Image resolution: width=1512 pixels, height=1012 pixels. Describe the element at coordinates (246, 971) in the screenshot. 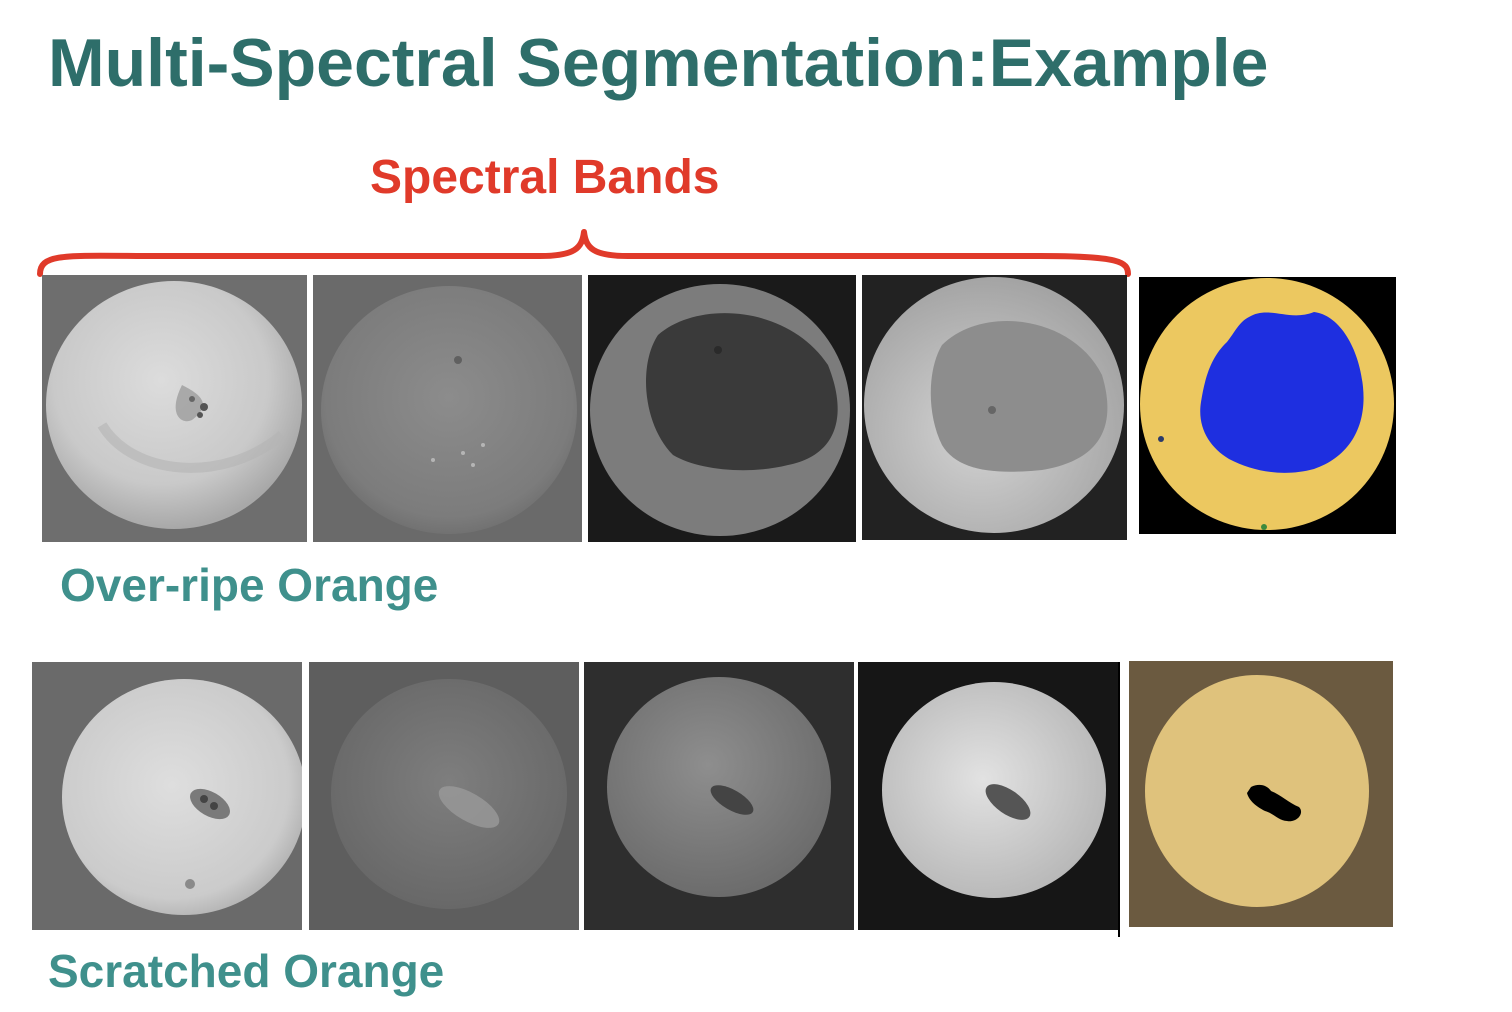

I see `scratched-orange-label: Scratched Orange` at that location.